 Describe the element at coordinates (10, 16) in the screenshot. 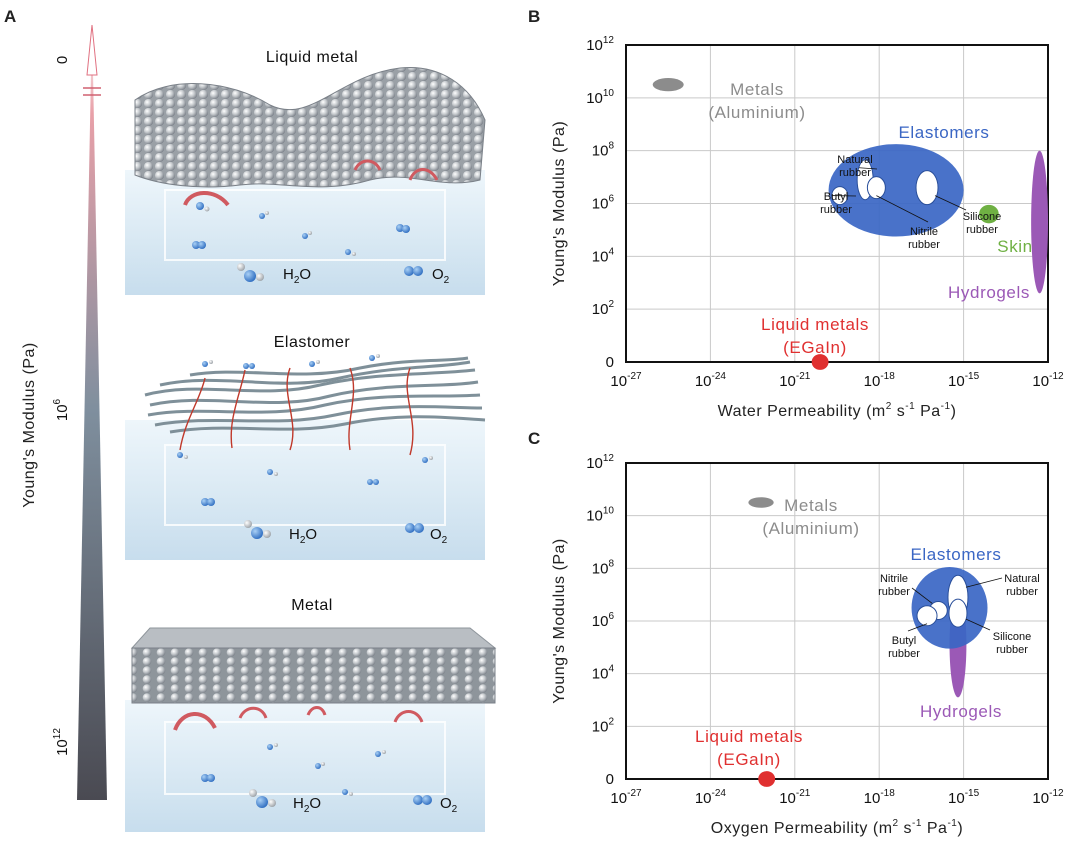

I see `panel-letter-a: A` at that location.